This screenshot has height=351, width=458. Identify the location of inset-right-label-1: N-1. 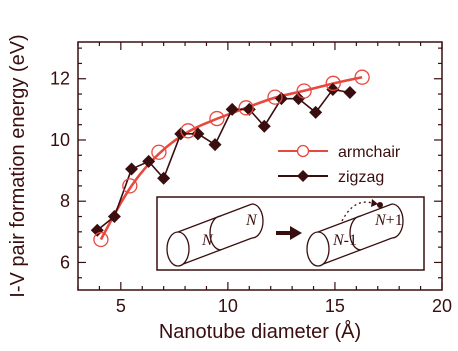
(344, 240).